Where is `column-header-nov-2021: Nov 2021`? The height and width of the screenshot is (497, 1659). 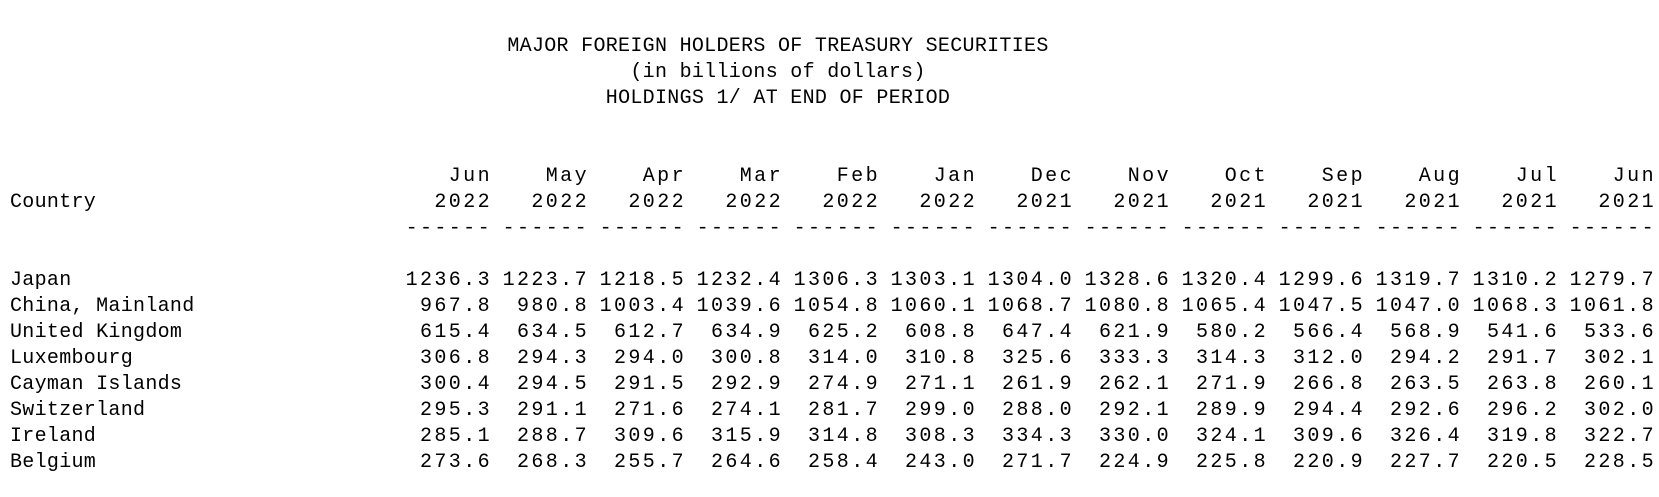
column-header-nov-2021: Nov 2021 is located at coordinates (1122, 190).